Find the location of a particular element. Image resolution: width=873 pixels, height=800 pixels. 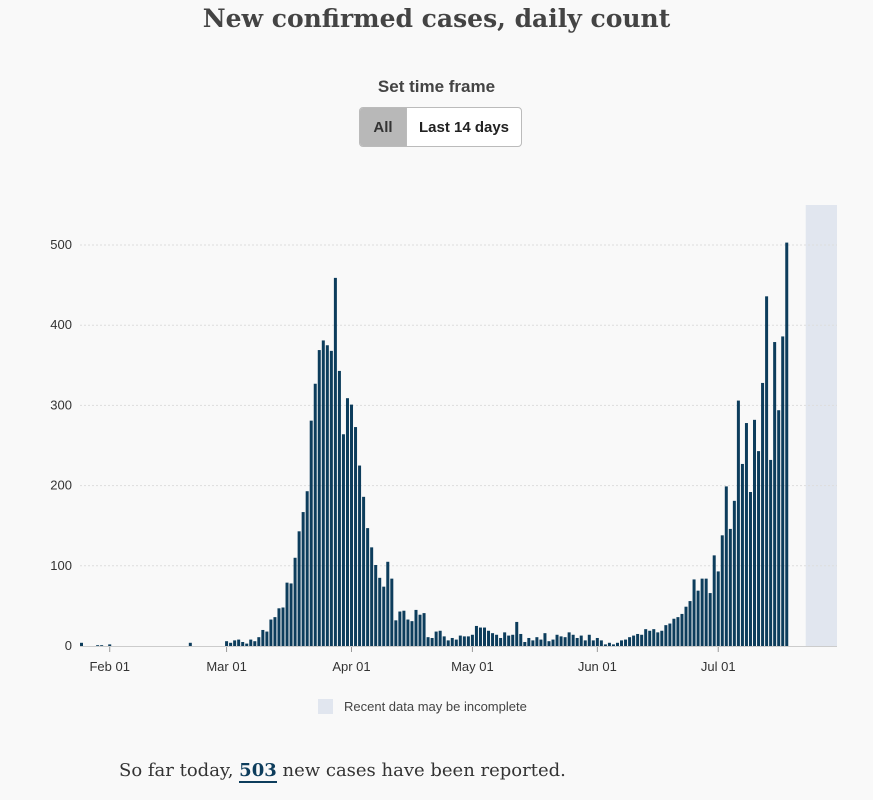

y-tick-label: 500 is located at coordinates (61, 244).